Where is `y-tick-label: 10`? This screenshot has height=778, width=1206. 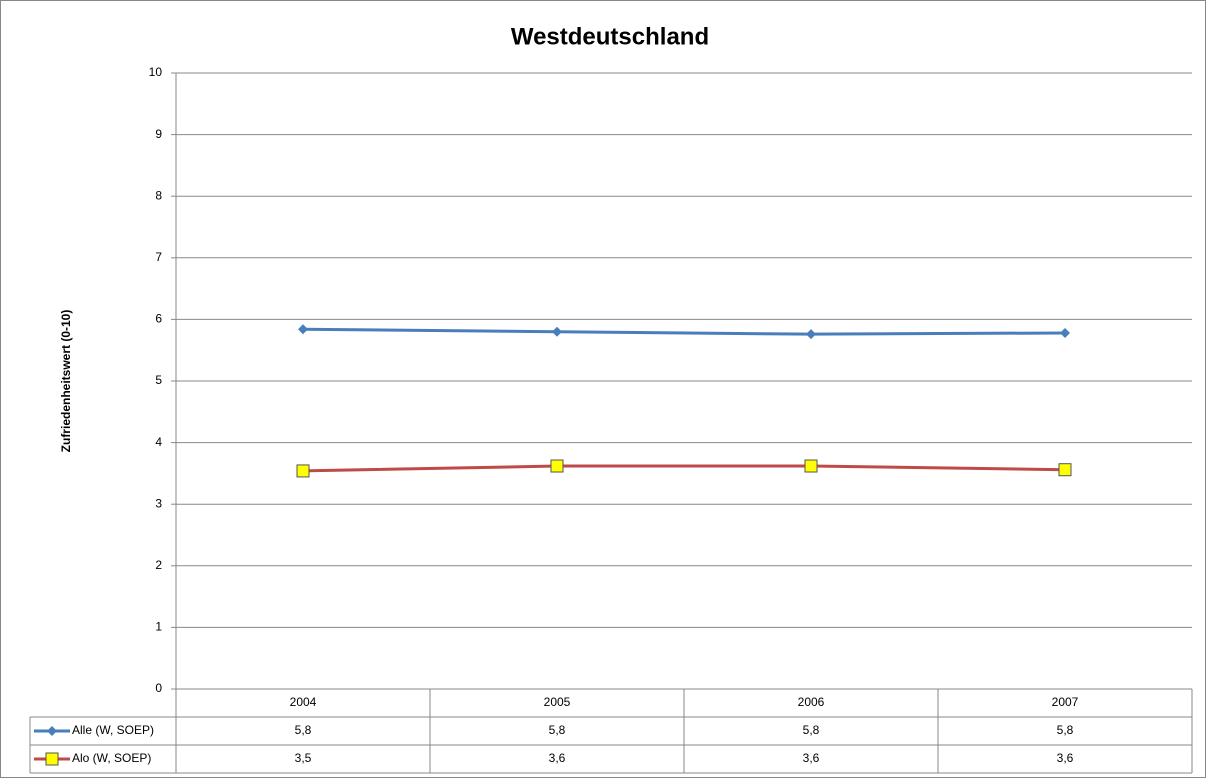
y-tick-label: 10 is located at coordinates (156, 72).